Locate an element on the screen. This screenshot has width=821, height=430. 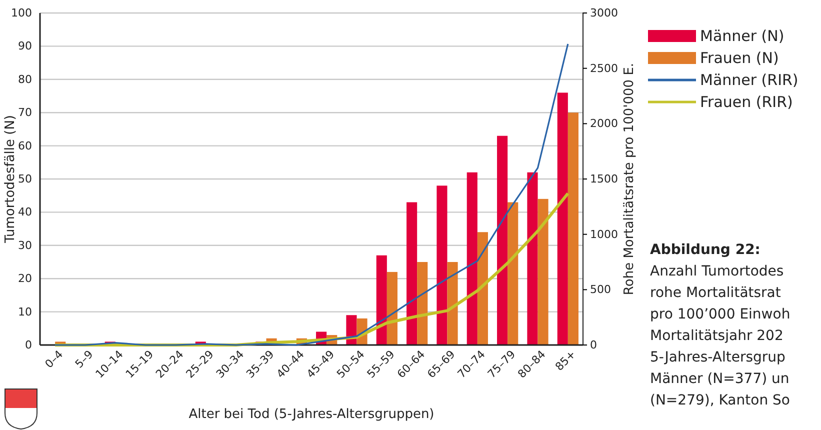
y-tick-label: 0 is located at coordinates (28, 345).